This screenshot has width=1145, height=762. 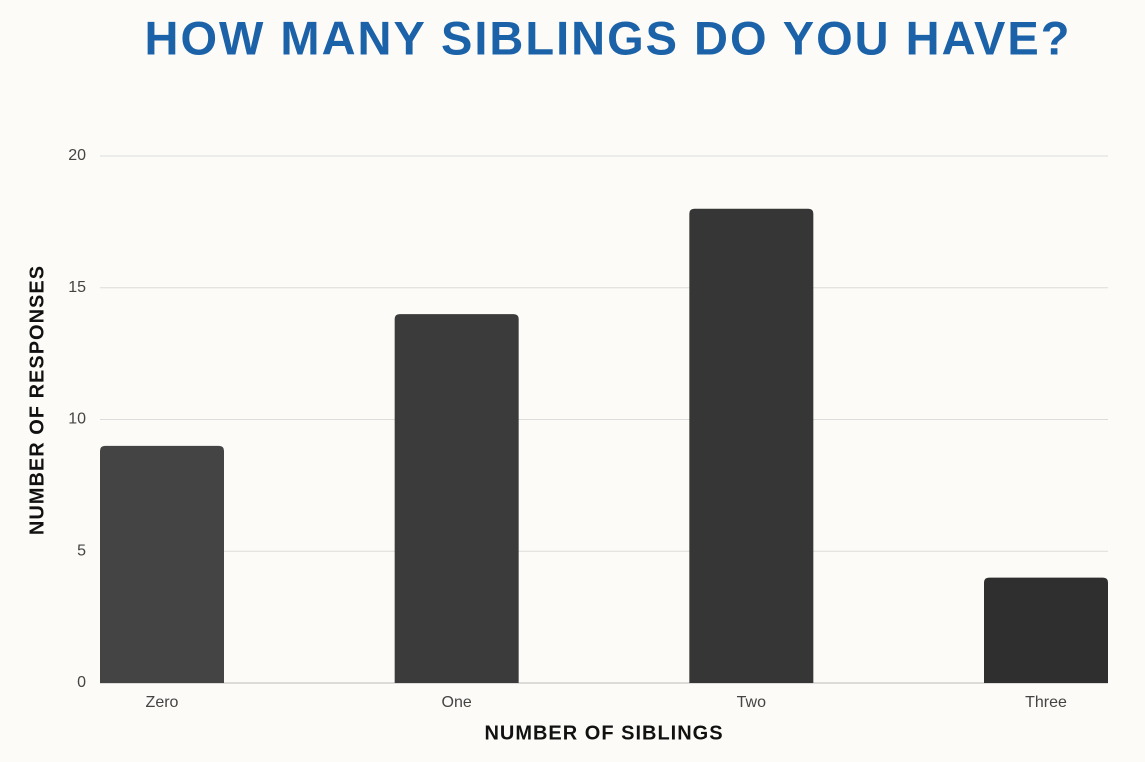 What do you see at coordinates (37, 400) in the screenshot?
I see `y-axis-title: NUMBER OF RESPONSES` at bounding box center [37, 400].